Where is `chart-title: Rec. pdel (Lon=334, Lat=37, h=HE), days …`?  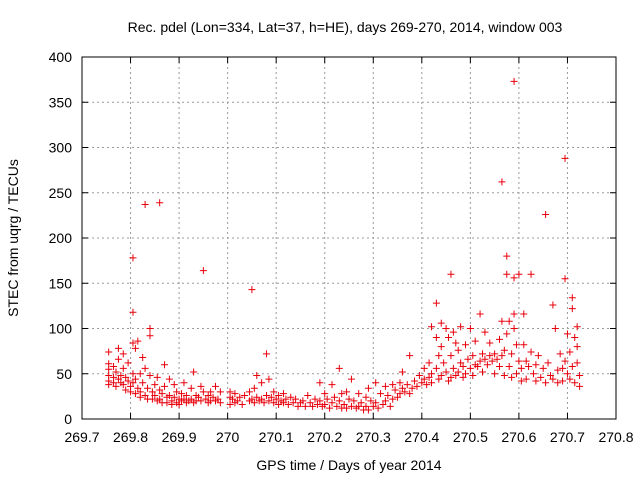
chart-title: Rec. pdel (Lon=334, Lat=37, h=HE), days … is located at coordinates (345, 27).